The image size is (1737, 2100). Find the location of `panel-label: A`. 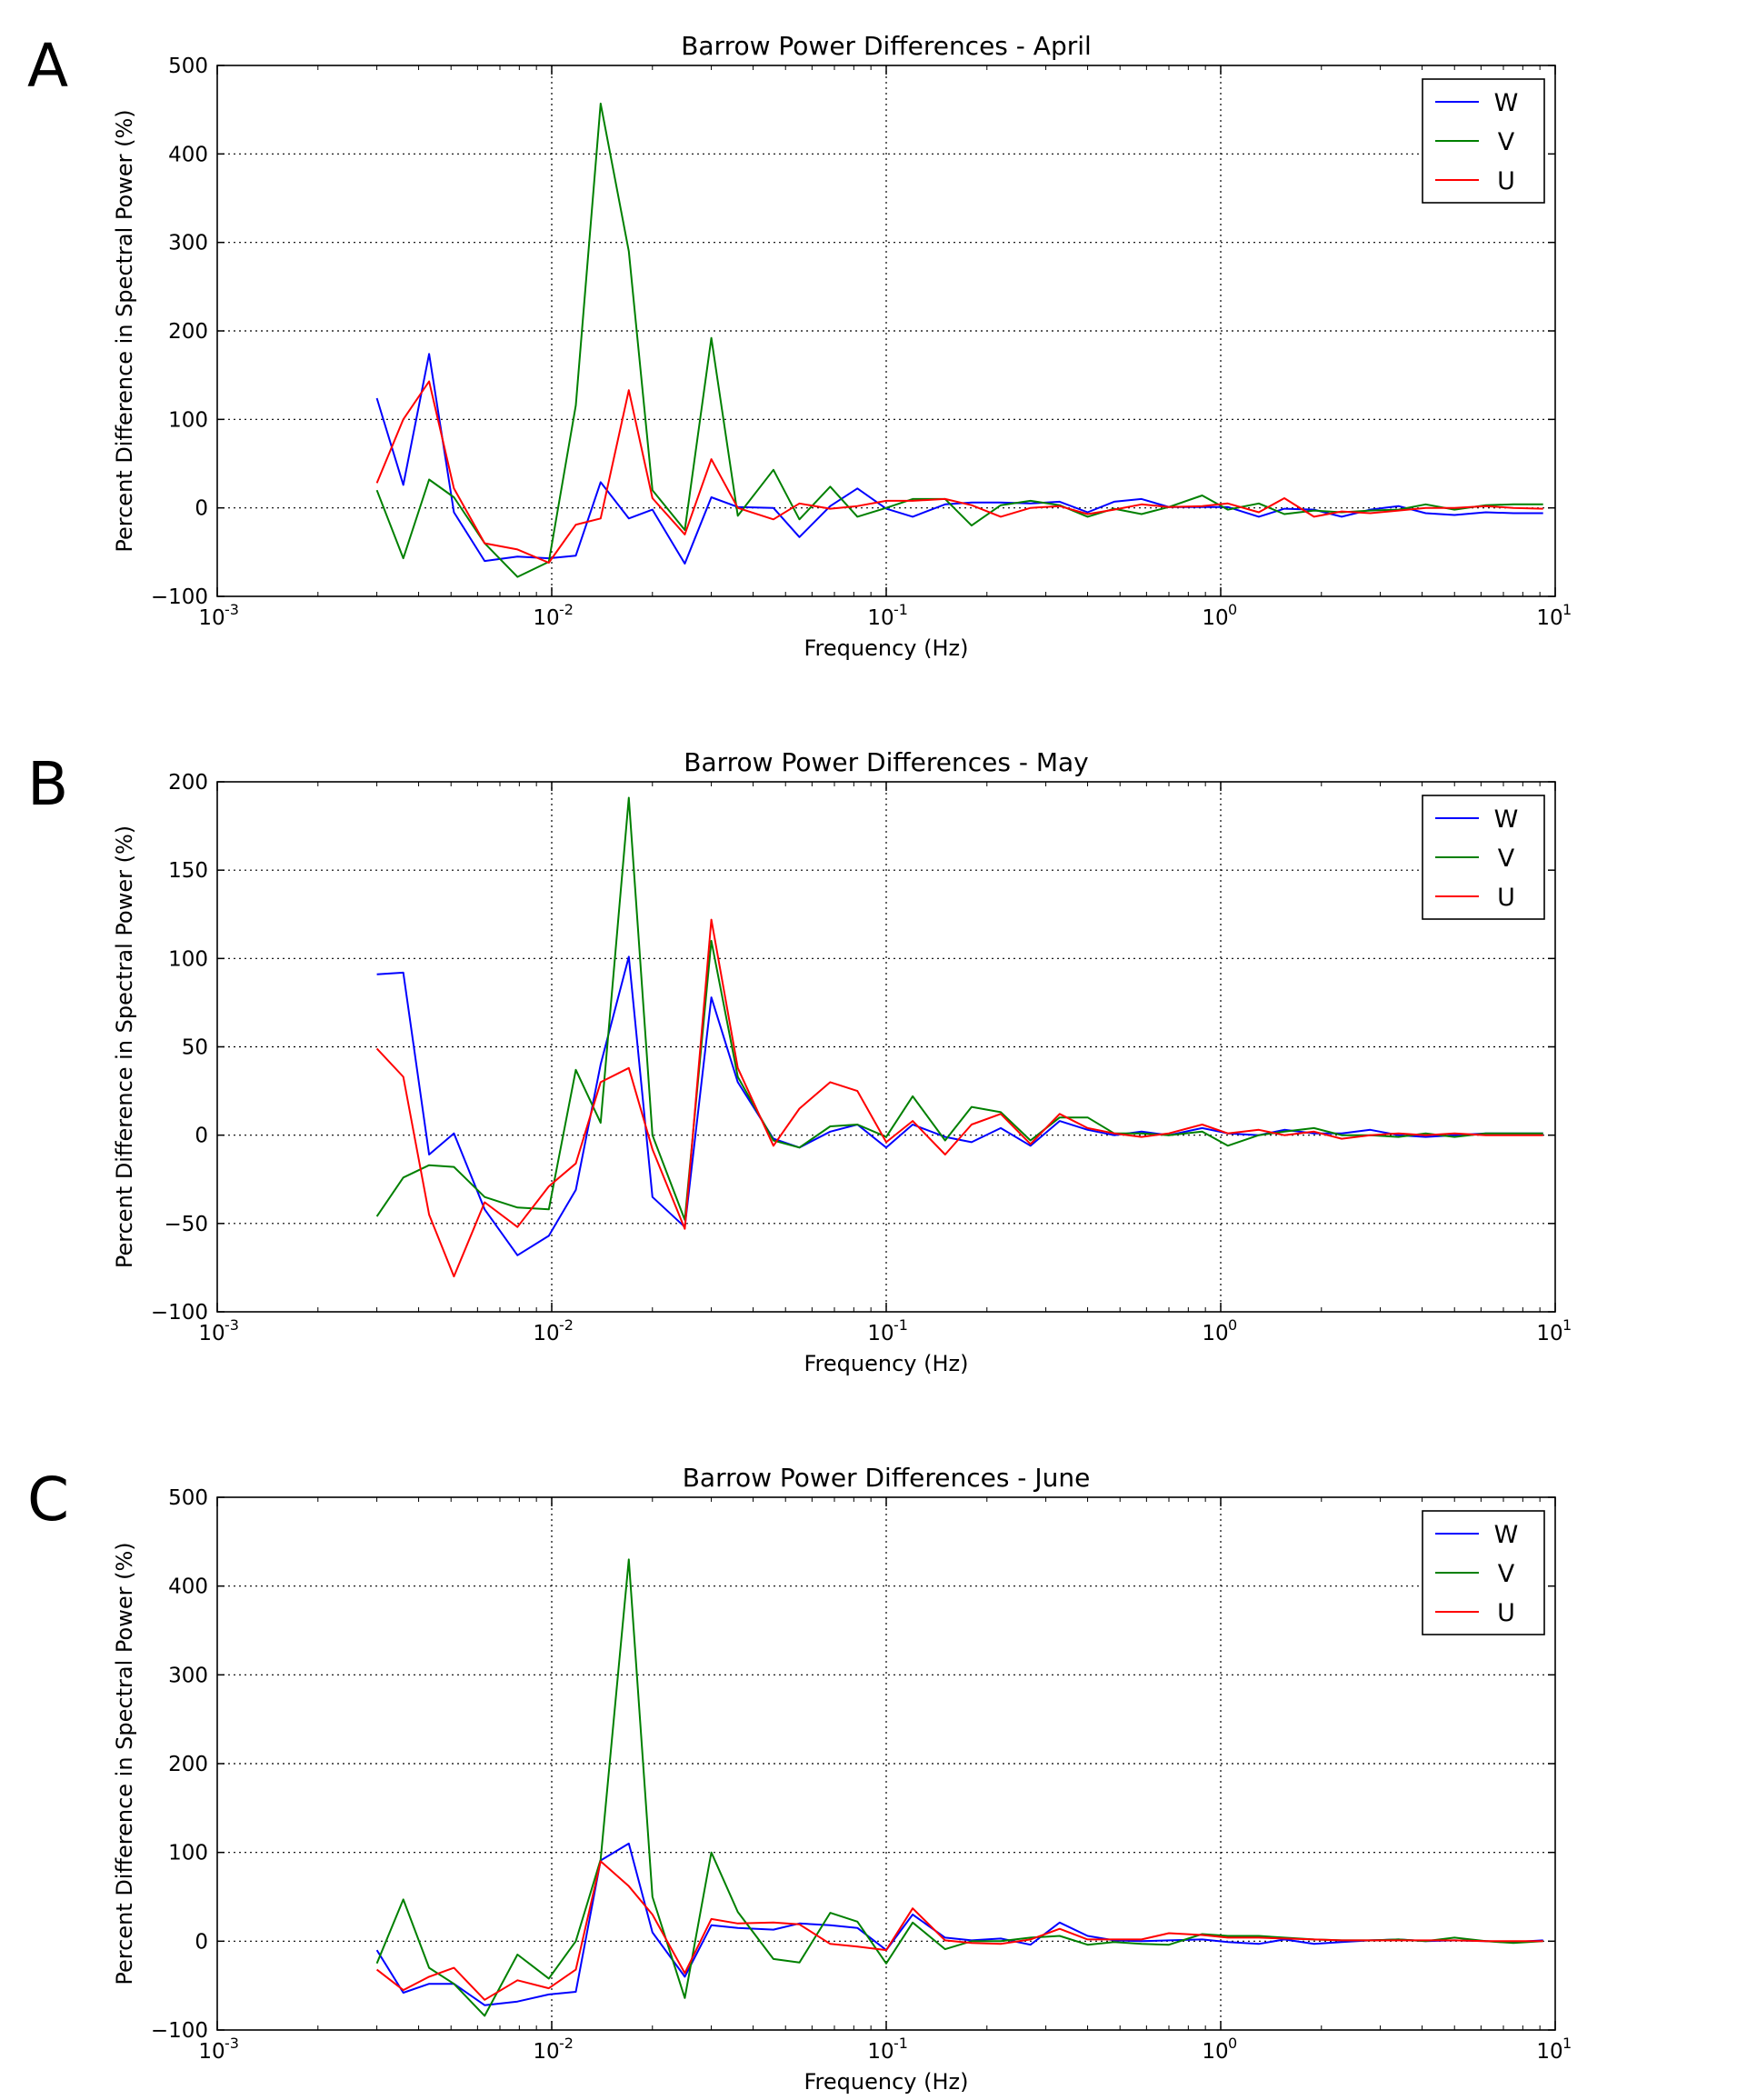

panel-label: A is located at coordinates (47, 66).